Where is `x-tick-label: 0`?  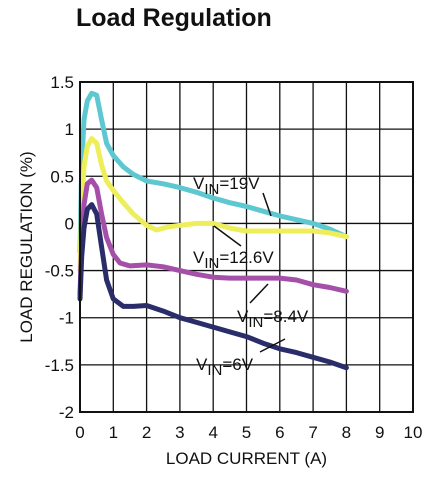 x-tick-label: 0 is located at coordinates (79, 432).